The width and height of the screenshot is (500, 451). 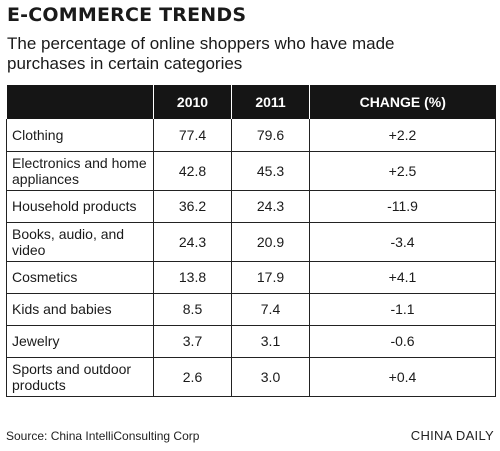 I want to click on value-2011-cell: 7.4, so click(x=270, y=309).